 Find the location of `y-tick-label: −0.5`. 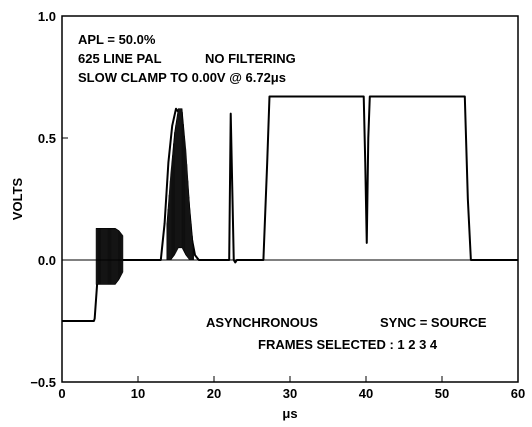

y-tick-label: −0.5 is located at coordinates (43, 382).